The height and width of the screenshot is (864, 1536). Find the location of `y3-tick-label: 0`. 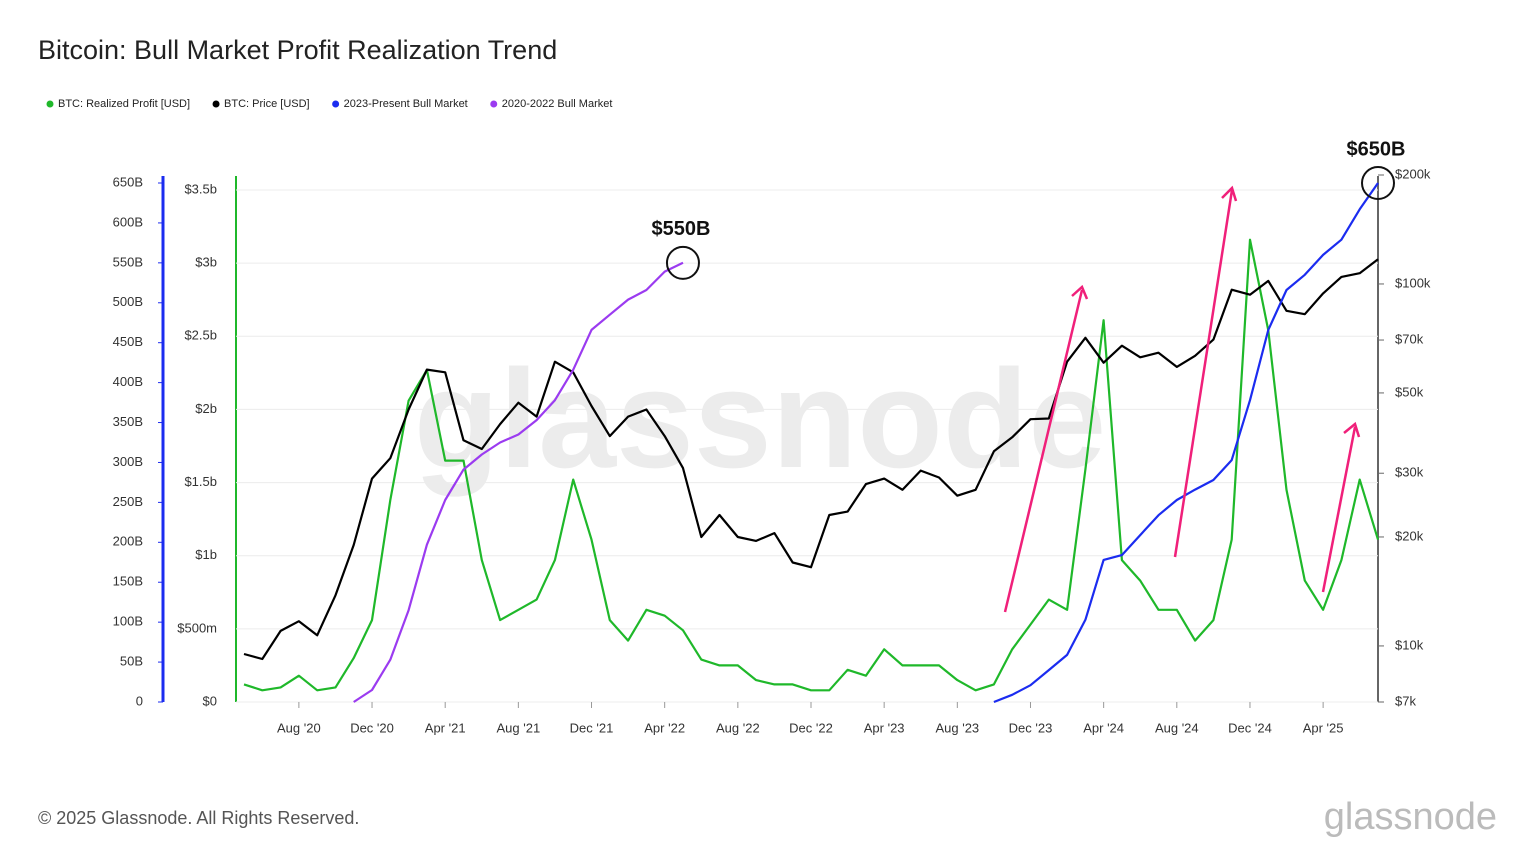

y3-tick-label: 0 is located at coordinates (139, 700).